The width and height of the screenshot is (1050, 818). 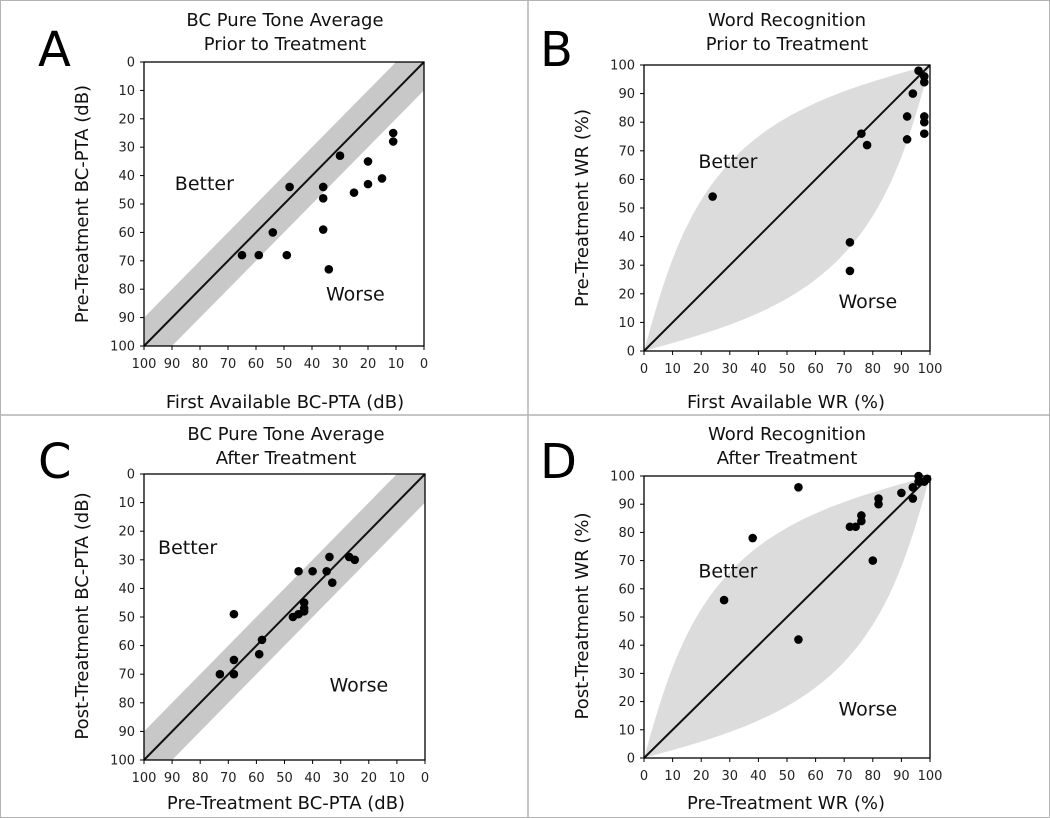 What do you see at coordinates (787, 776) in the screenshot?
I see `panel-d-x-tick-label: 50` at bounding box center [787, 776].